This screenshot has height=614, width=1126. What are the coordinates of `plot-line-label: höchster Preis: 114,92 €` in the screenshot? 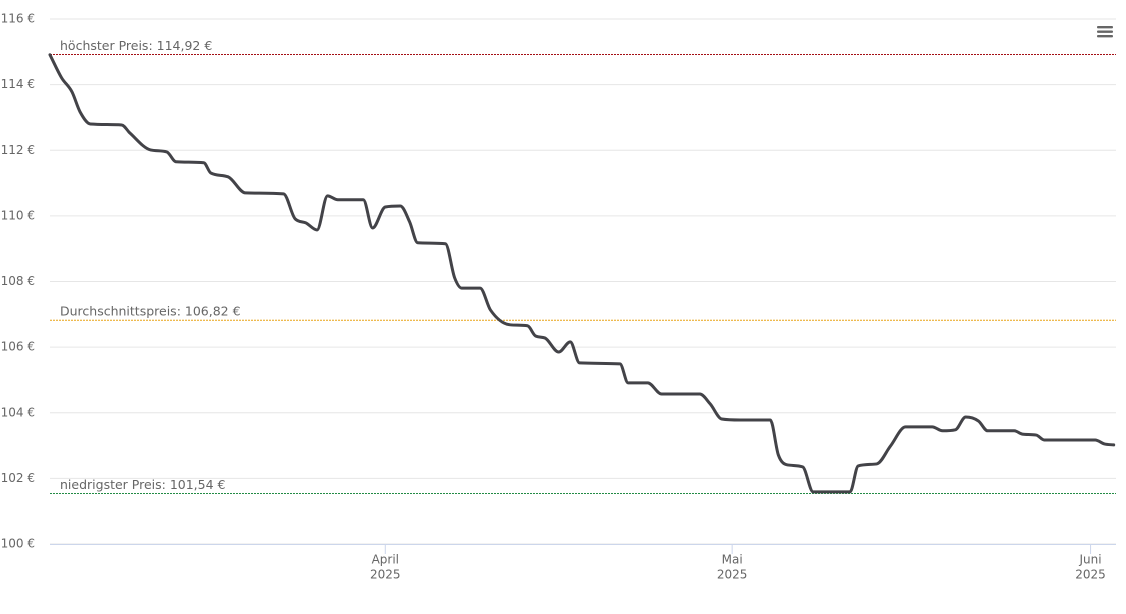 It's located at (136, 45).